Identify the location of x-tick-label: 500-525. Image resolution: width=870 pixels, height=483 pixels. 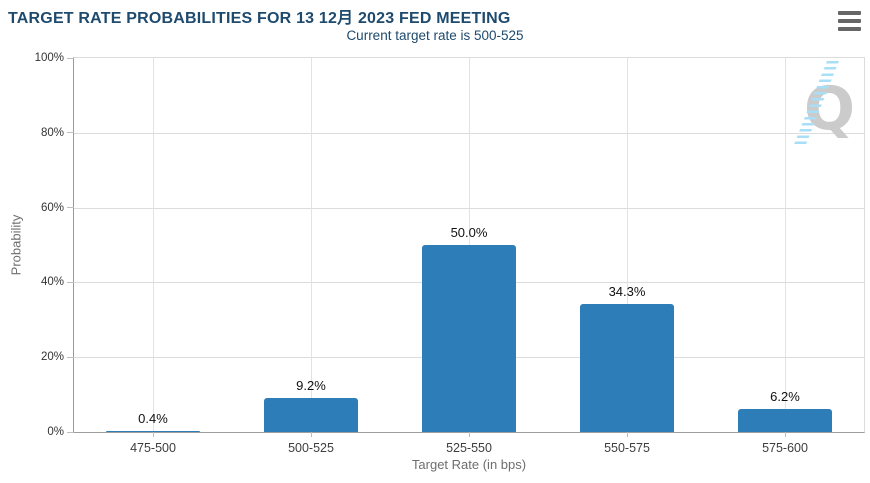
(311, 448).